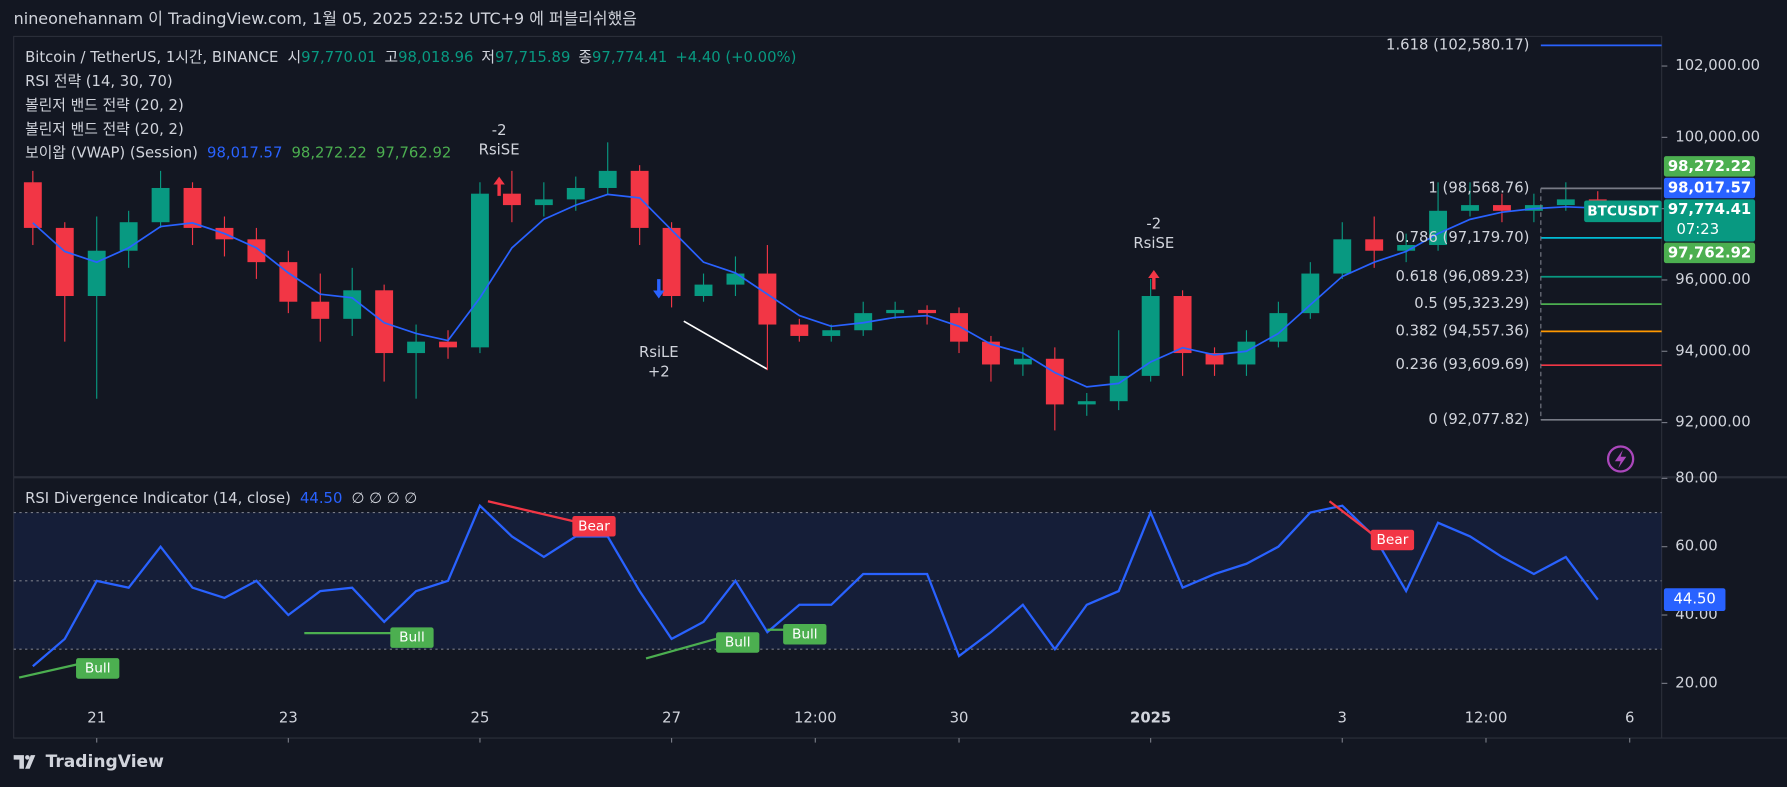 The height and width of the screenshot is (787, 1787). What do you see at coordinates (1709, 252) in the screenshot?
I see `price-label: 97,762.92` at bounding box center [1709, 252].